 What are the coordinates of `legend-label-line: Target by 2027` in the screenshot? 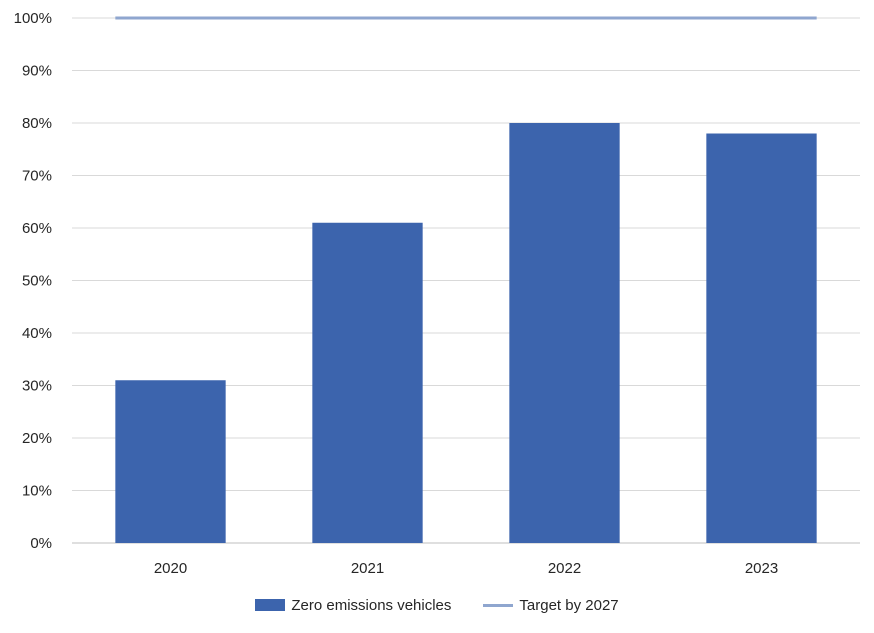 It's located at (569, 605).